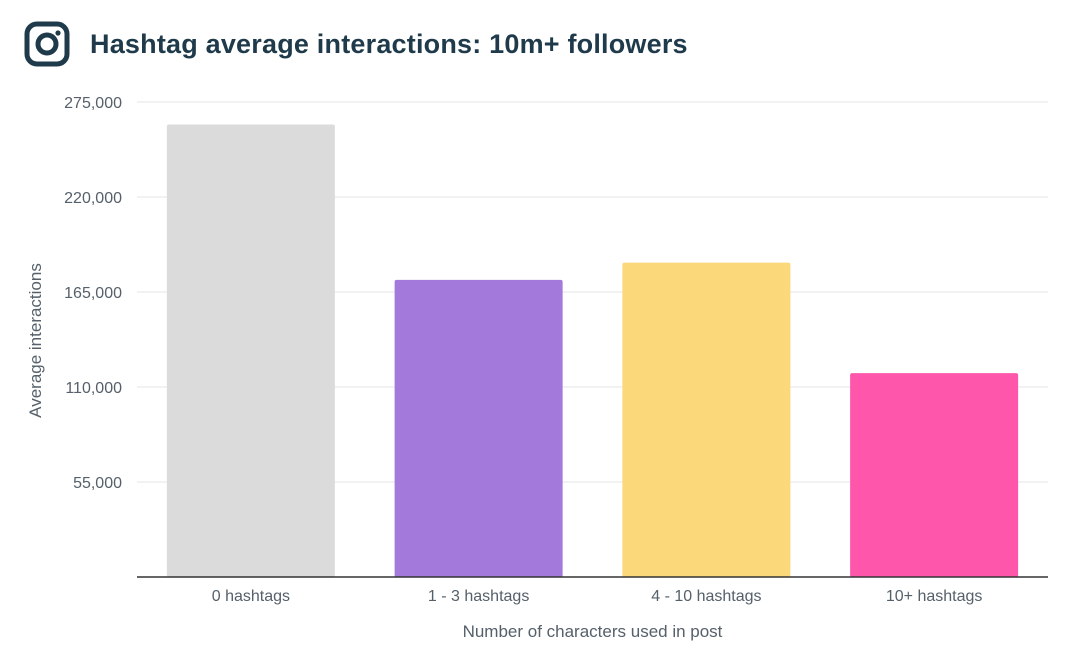 The height and width of the screenshot is (657, 1080). Describe the element at coordinates (47, 44) in the screenshot. I see `instagram-icon` at that location.